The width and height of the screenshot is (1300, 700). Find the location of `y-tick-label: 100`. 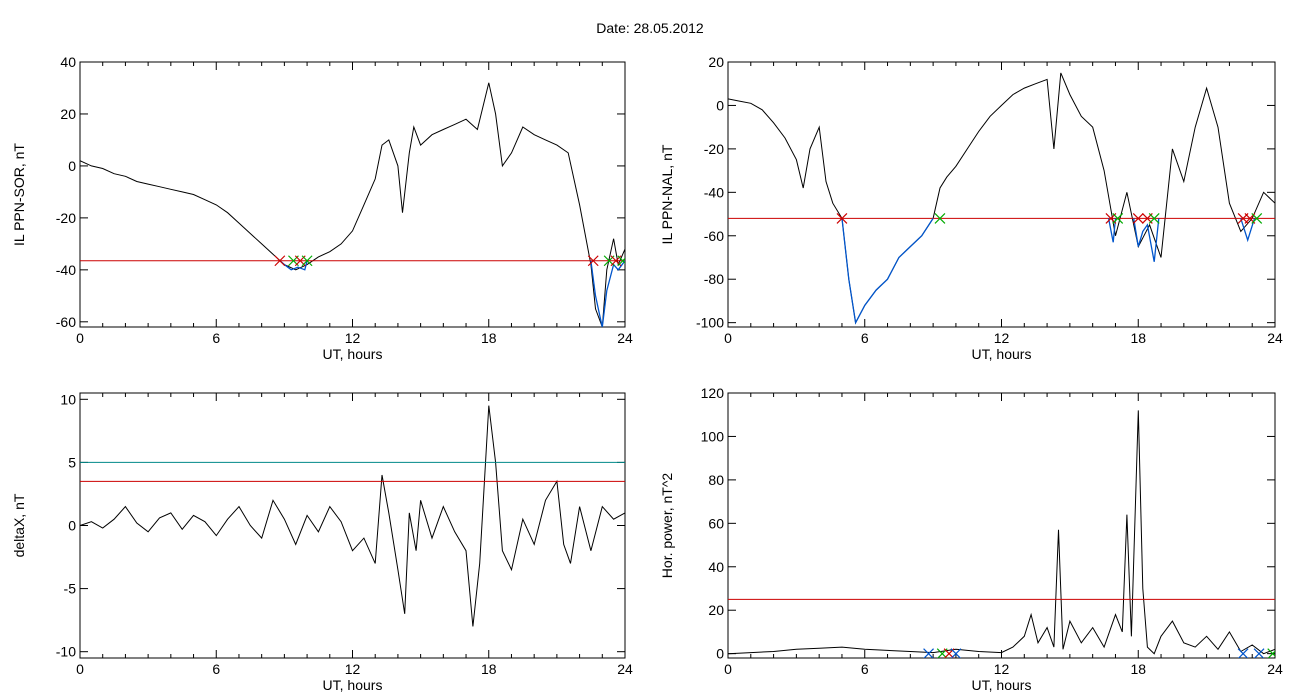

y-tick-label: 100 is located at coordinates (713, 436).